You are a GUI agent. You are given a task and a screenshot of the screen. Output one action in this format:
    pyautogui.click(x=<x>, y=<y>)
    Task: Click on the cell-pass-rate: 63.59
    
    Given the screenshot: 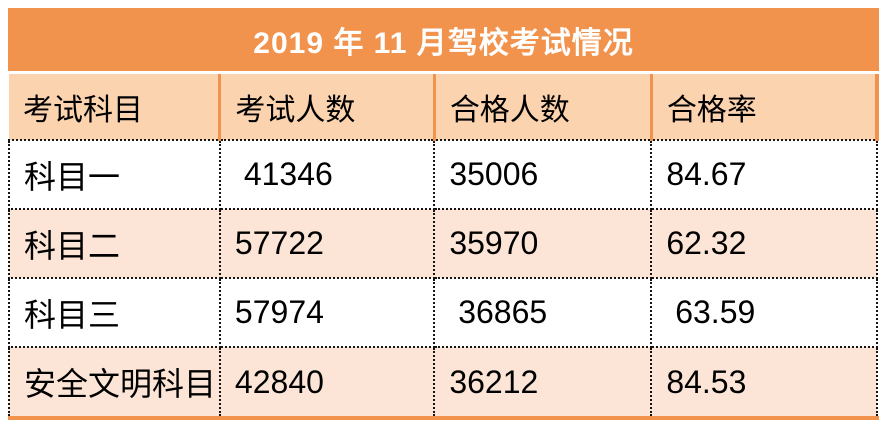 What is the action you would take?
    pyautogui.click(x=764, y=312)
    